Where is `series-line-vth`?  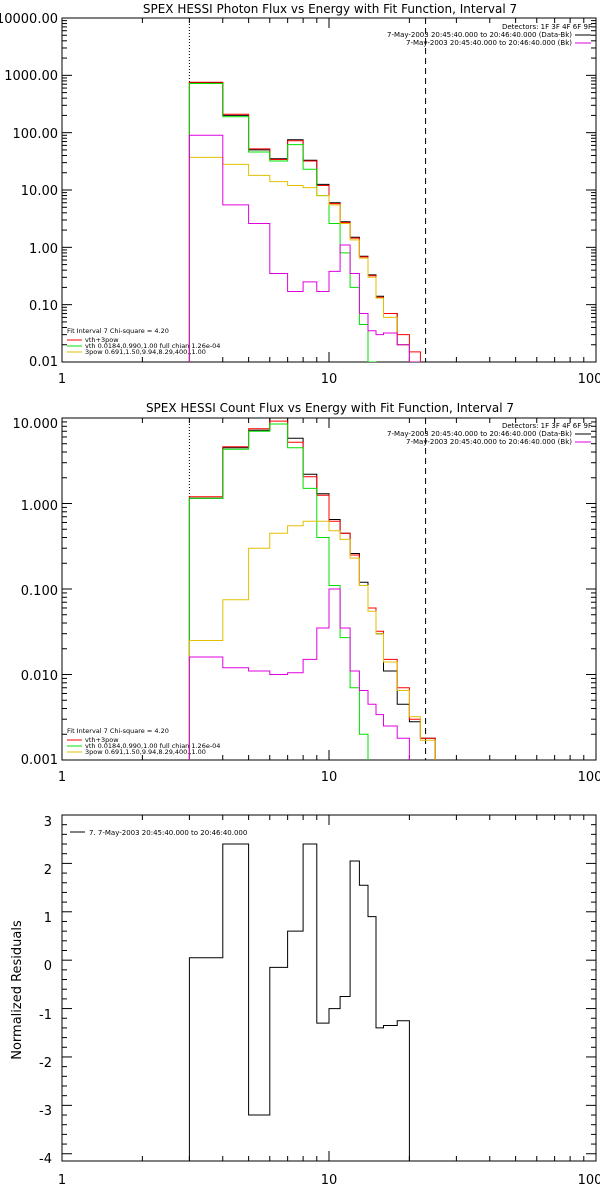 series-line-vth is located at coordinates (278, 591).